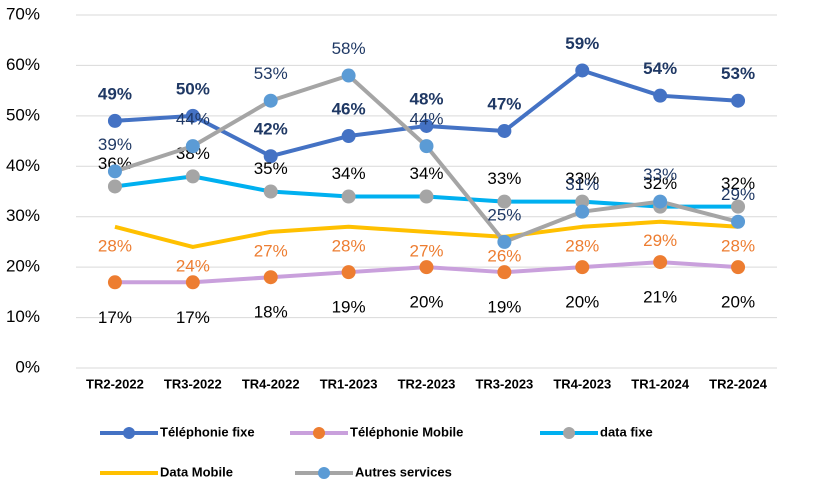 This screenshot has width=825, height=484. Describe the element at coordinates (349, 383) in the screenshot. I see `x-tick-label: TR1-2023` at that location.